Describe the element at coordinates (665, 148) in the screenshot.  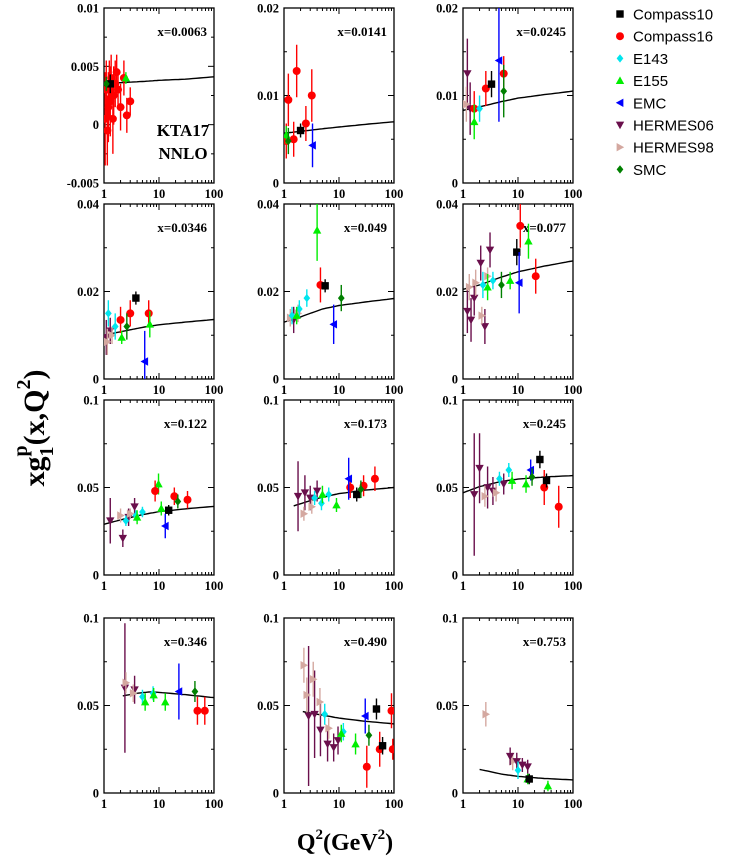
I see `legend-item: HERMES98` at that location.